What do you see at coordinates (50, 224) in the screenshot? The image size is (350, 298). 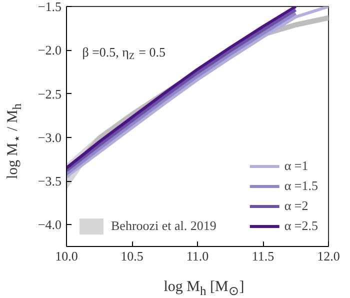 I see `y-tick-label: −4.0` at bounding box center [50, 224].